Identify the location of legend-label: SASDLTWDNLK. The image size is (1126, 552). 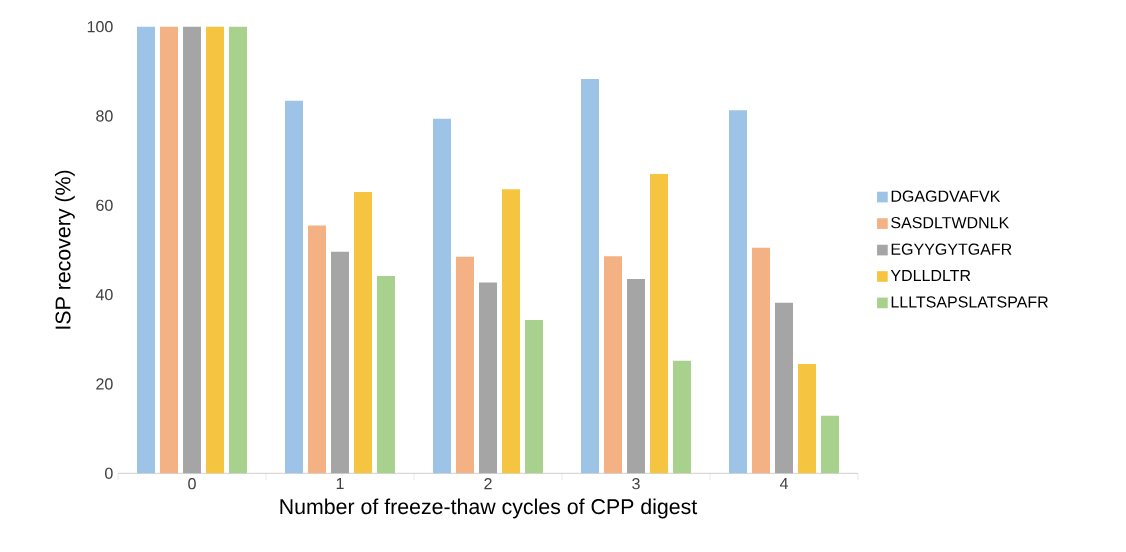
(950, 222).